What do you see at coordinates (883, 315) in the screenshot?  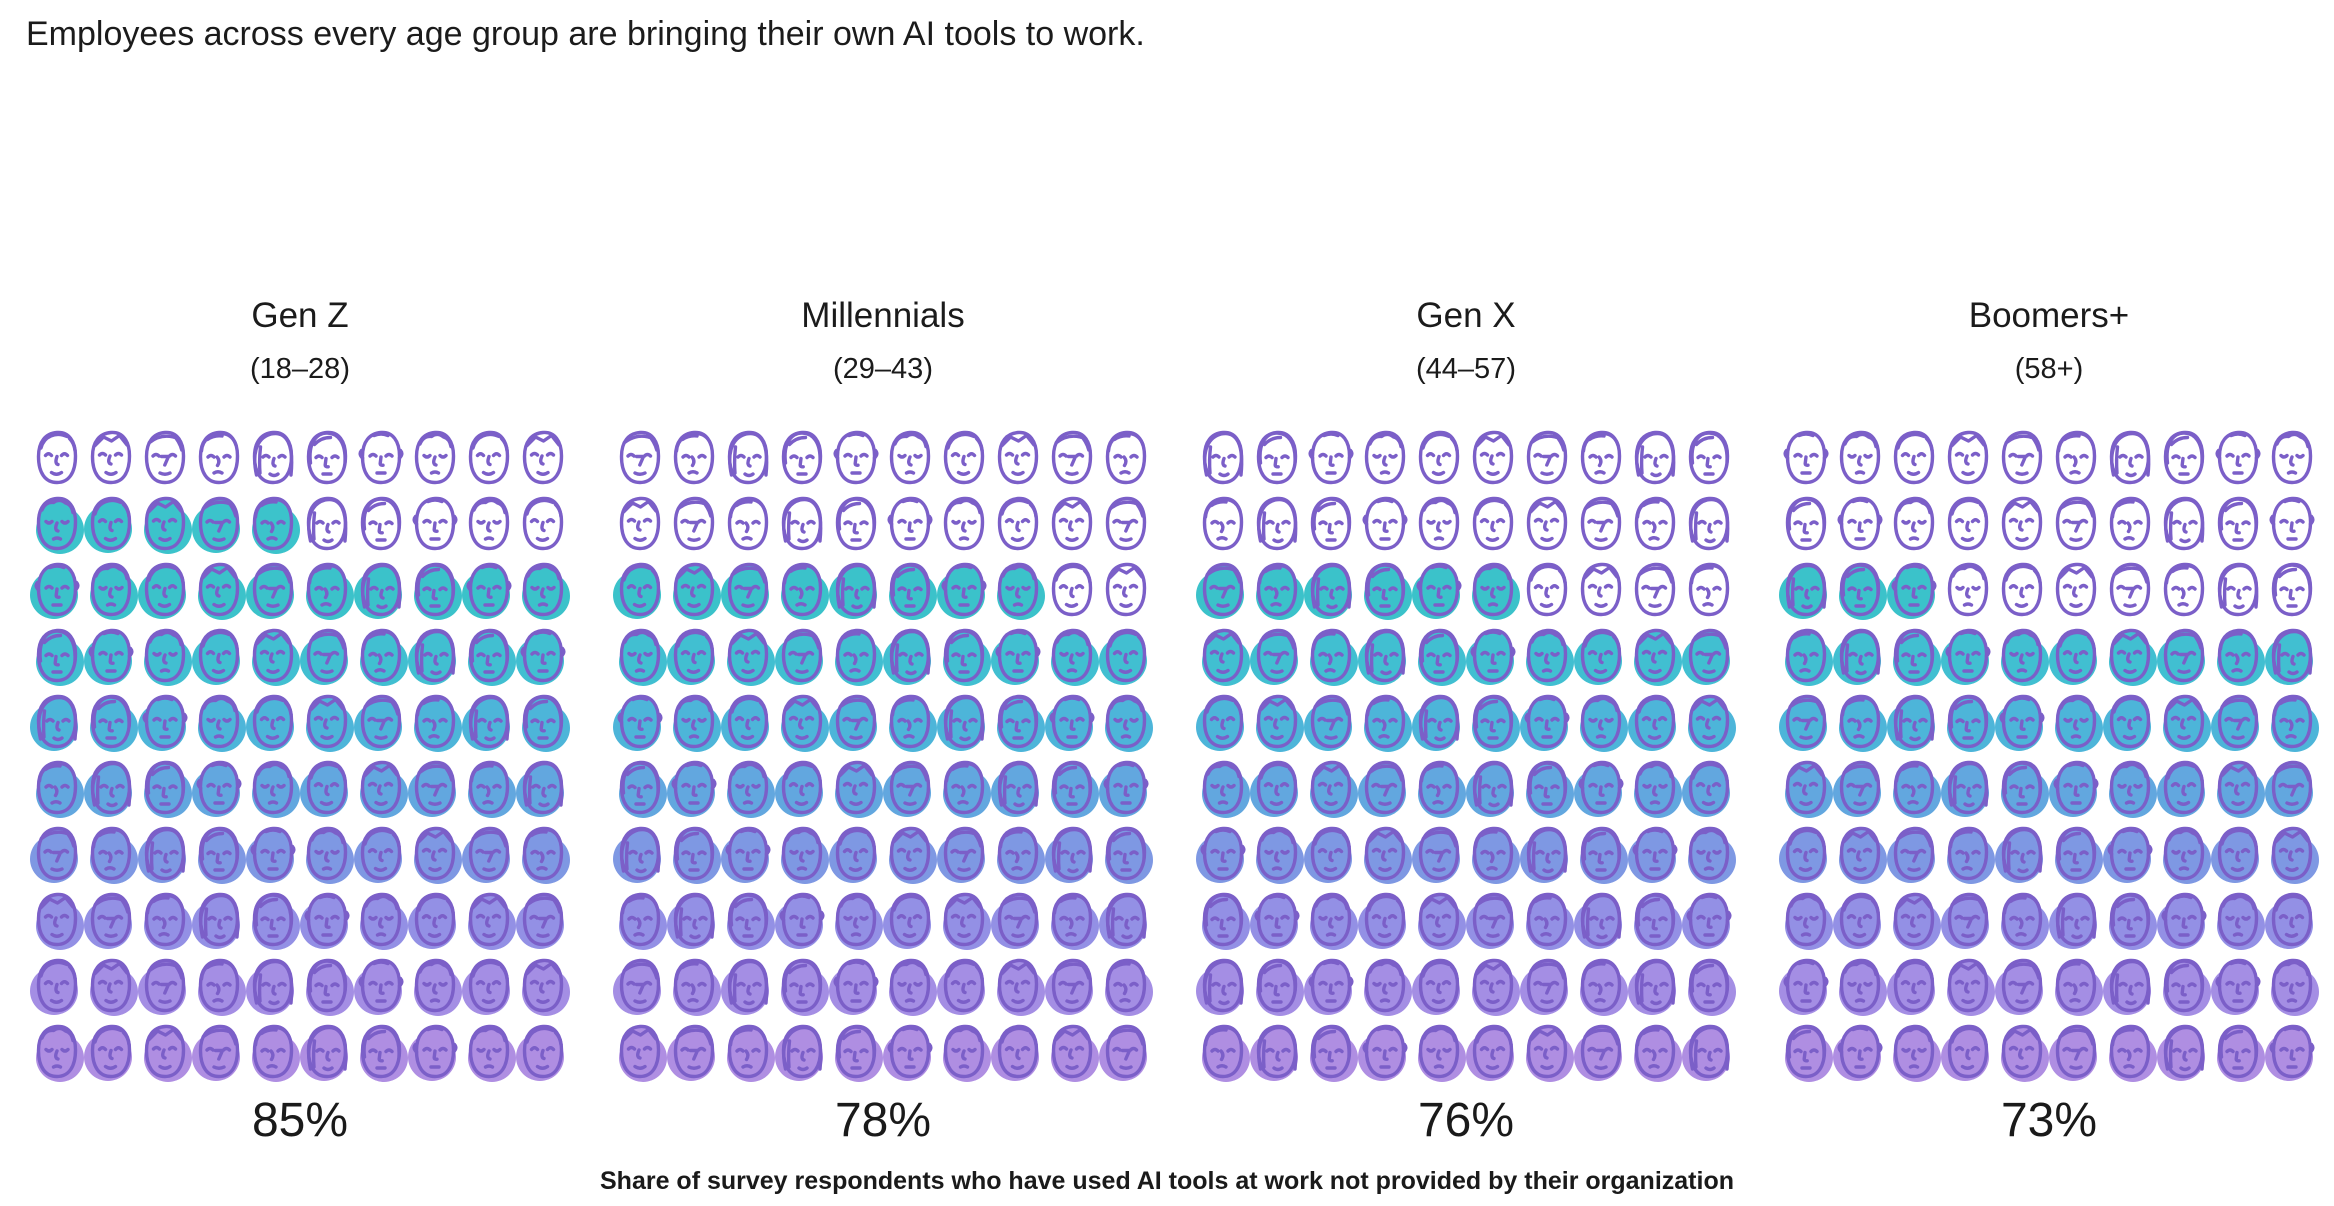 I see `group-title: Millennials` at bounding box center [883, 315].